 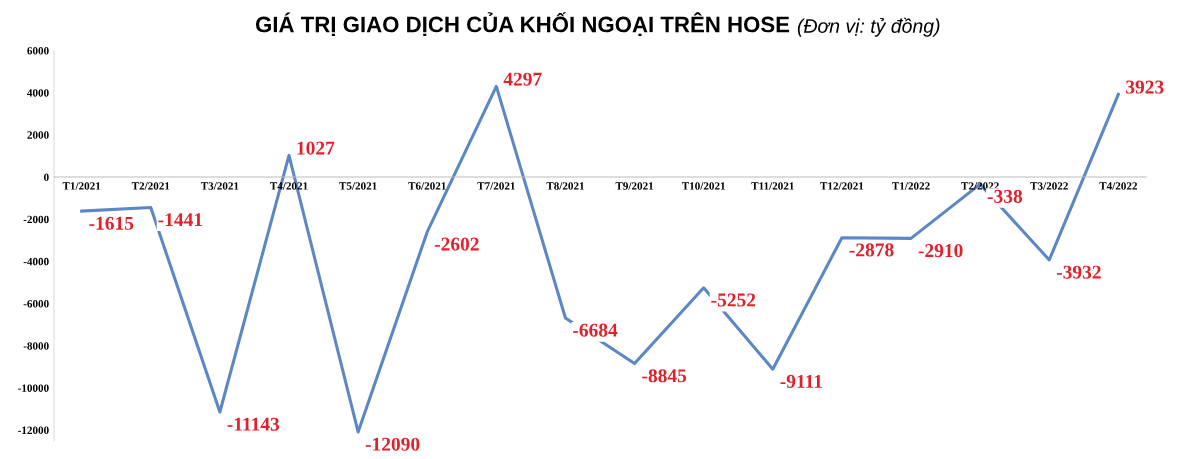 What do you see at coordinates (46, 177) in the screenshot?
I see `y-tick-label: 0` at bounding box center [46, 177].